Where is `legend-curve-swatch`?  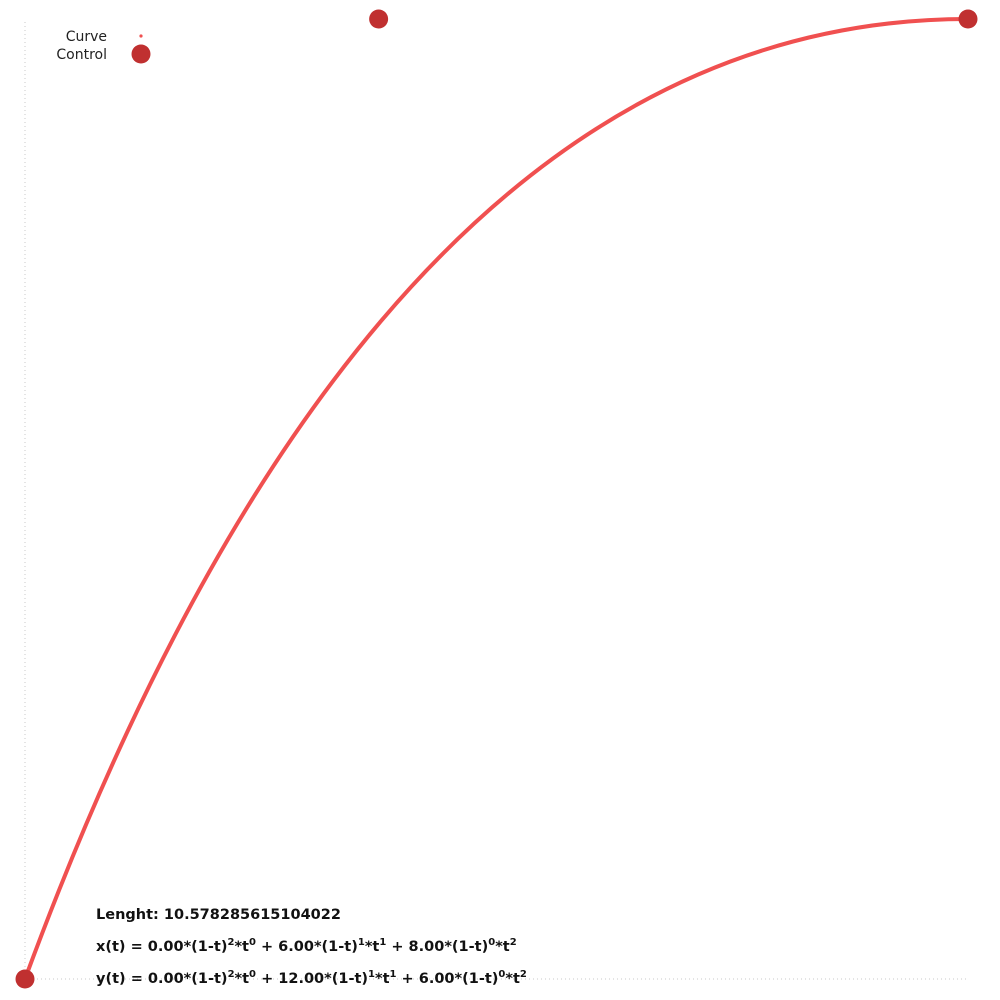
legend-curve-swatch is located at coordinates (141, 36).